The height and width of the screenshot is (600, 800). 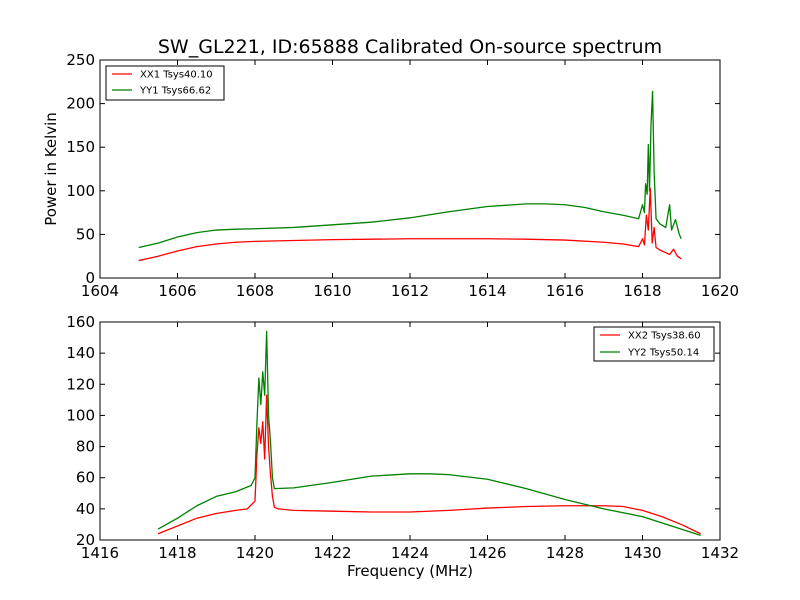 What do you see at coordinates (85, 447) in the screenshot?
I see `bottom-y-tick-label: 80` at bounding box center [85, 447].